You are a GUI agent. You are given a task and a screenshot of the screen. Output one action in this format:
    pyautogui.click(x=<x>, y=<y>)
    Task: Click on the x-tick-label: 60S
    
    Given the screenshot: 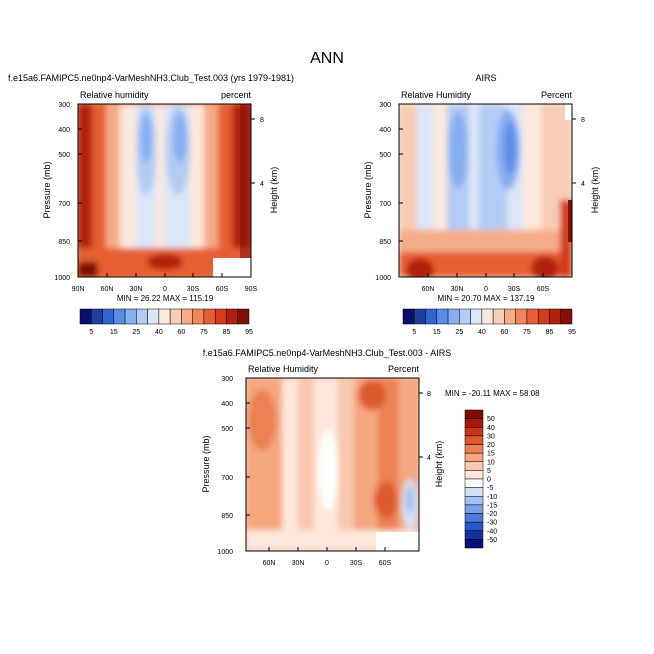 What is the action you would take?
    pyautogui.click(x=385, y=563)
    